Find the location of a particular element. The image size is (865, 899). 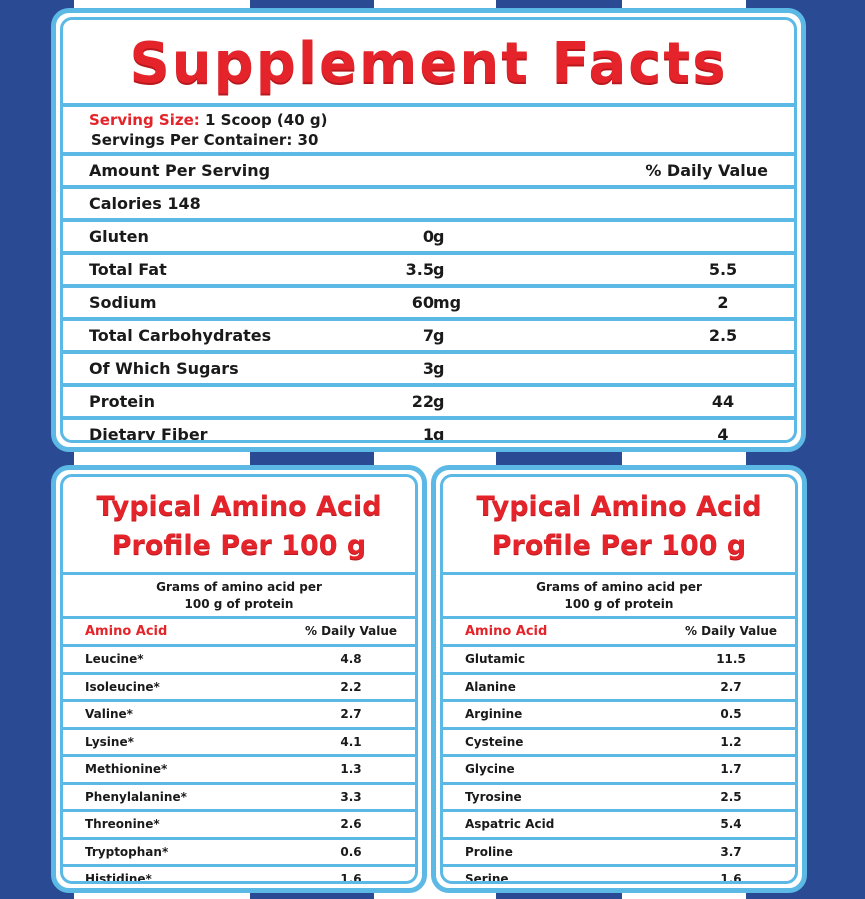

amino-name: Aspatric Acid is located at coordinates (510, 824).